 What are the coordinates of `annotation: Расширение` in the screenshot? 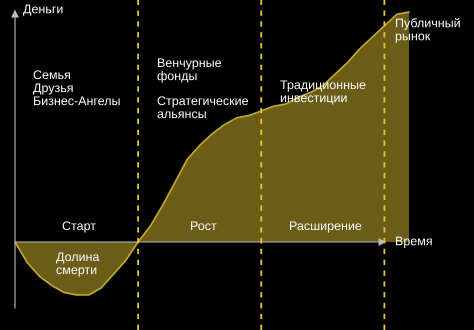 It's located at (326, 227).